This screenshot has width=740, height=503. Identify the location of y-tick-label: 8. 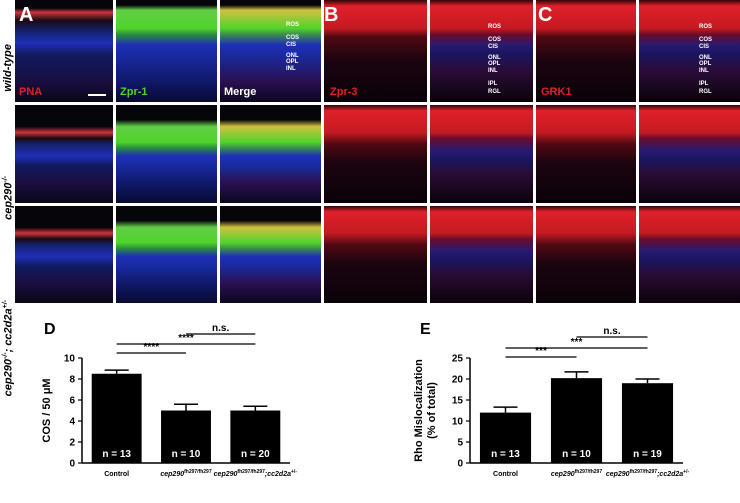
(72, 380).